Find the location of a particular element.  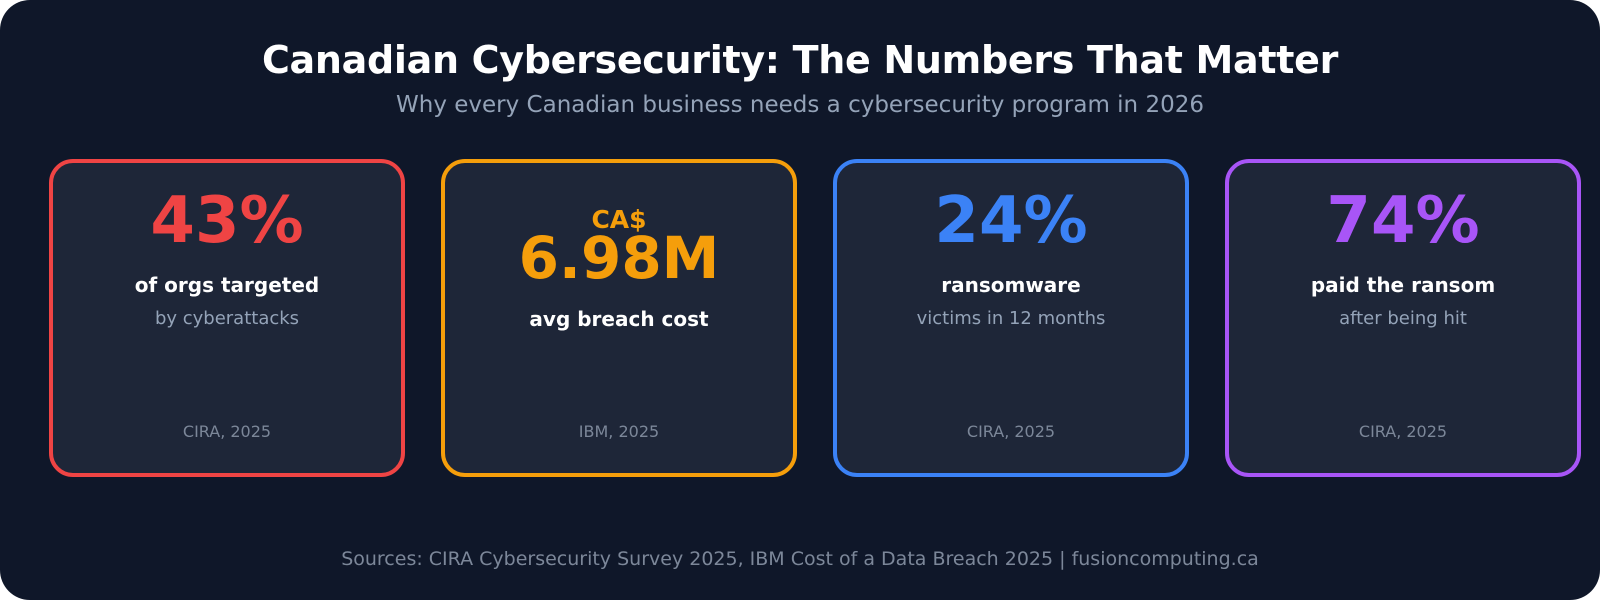

stat-label: ransomware is located at coordinates (1011, 285).